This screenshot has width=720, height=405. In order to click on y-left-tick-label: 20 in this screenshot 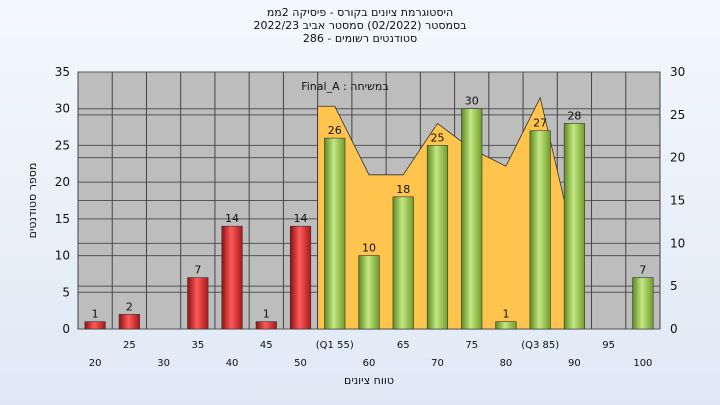, I will do `click(62, 182)`.